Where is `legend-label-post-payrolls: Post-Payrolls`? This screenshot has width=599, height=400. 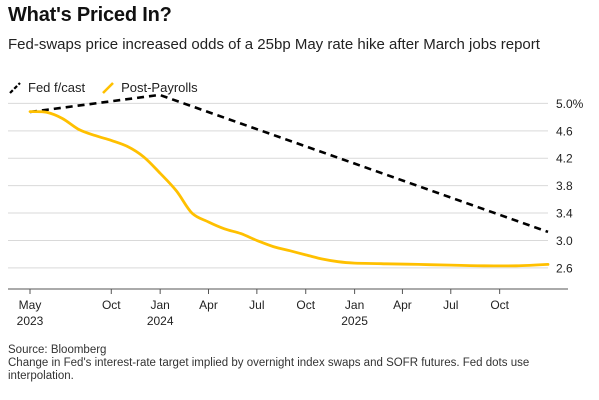 legend-label-post-payrolls: Post-Payrolls is located at coordinates (159, 87).